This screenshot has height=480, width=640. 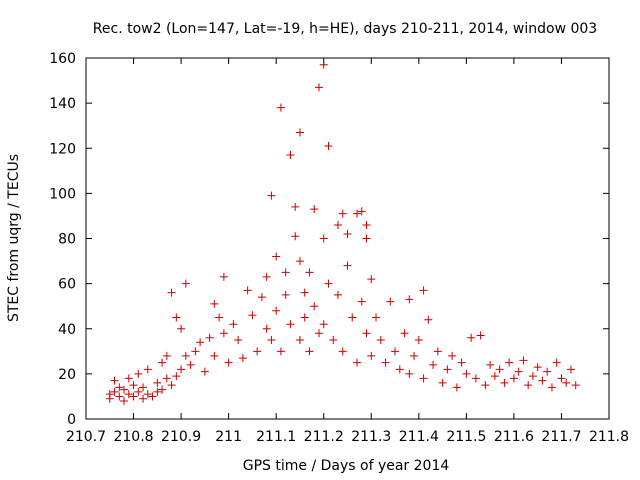 I want to click on x-tick-label: 210.8, so click(x=133, y=437).